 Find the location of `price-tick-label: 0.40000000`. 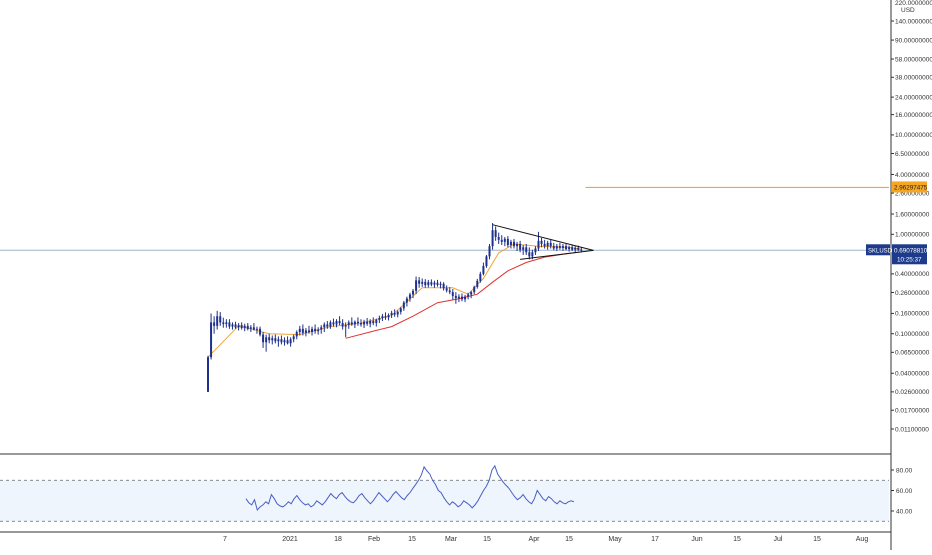

price-tick-label: 0.40000000 is located at coordinates (912, 274).